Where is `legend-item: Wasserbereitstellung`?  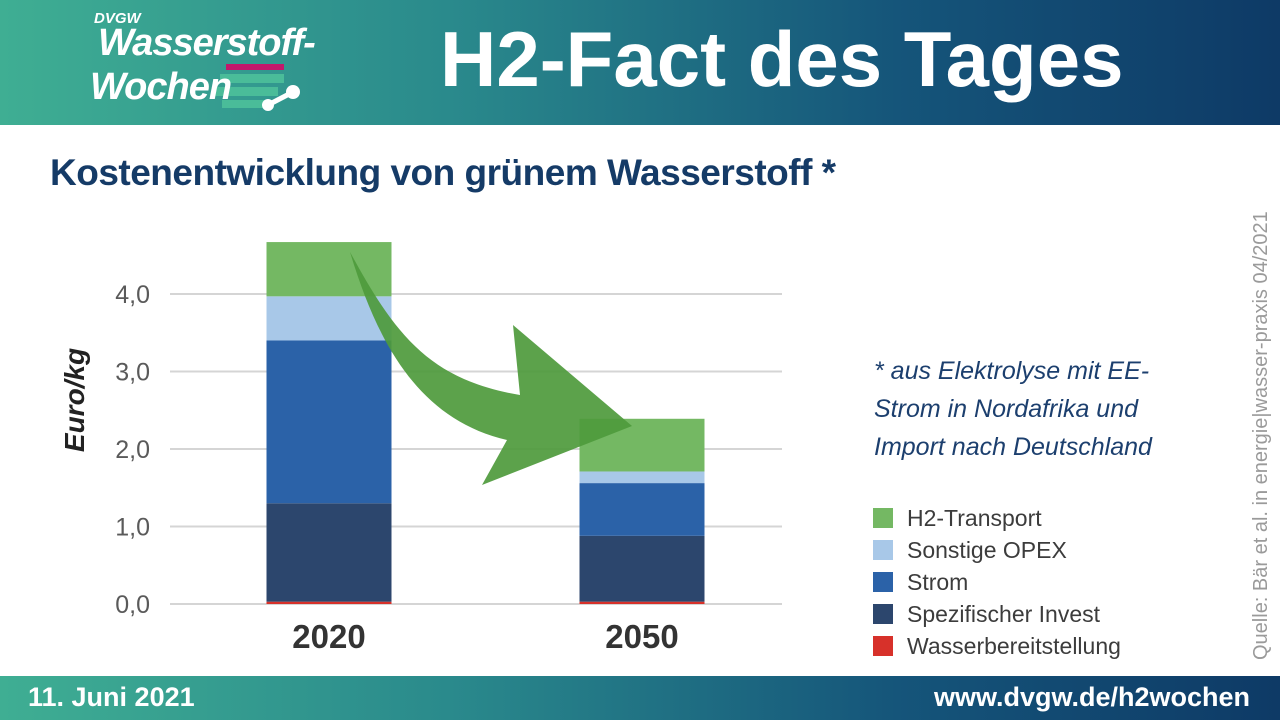
legend-item: Wasserbereitstellung is located at coordinates (997, 646).